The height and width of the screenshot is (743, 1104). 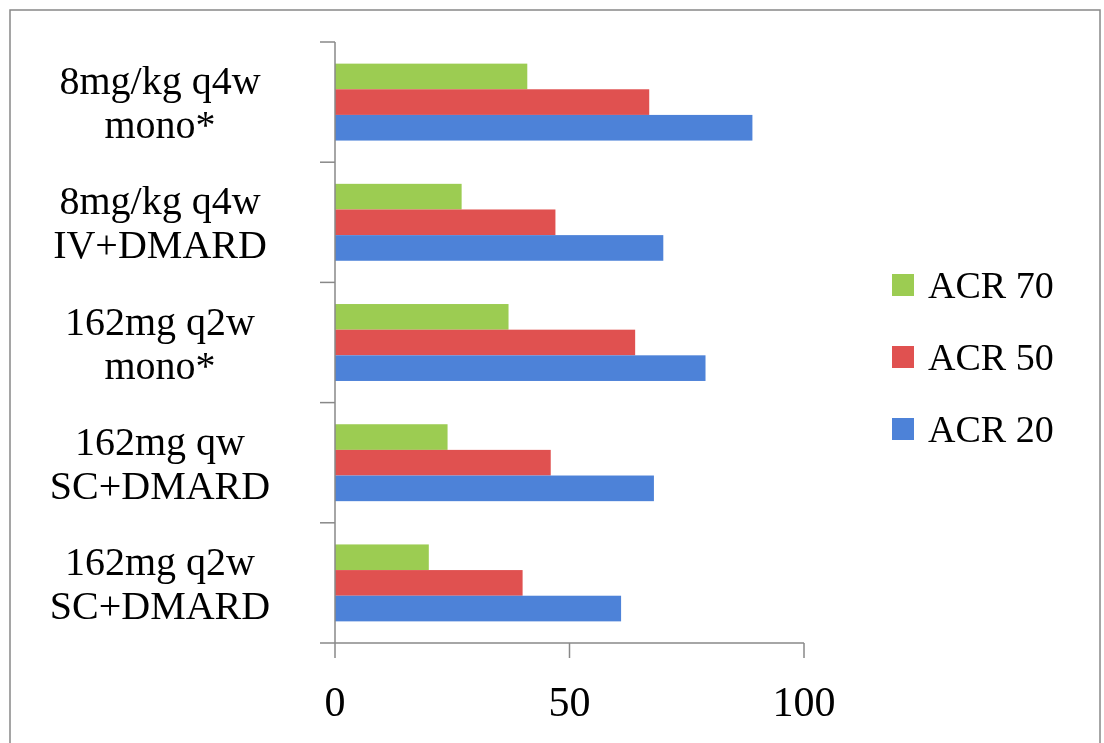 What do you see at coordinates (991, 429) in the screenshot?
I see `legend-label: ACR 20` at bounding box center [991, 429].